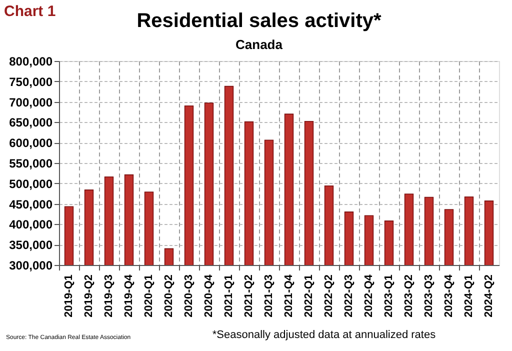 The height and width of the screenshot is (351, 512). What do you see at coordinates (31, 61) in the screenshot?
I see `y-tick-label: 800,000` at bounding box center [31, 61].